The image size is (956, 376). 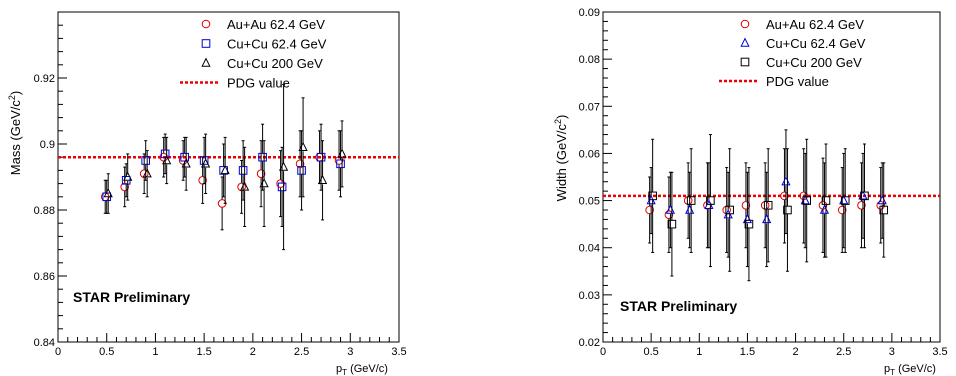 I want to click on width-y-ticks: 0.02 0.03 0.04 0.05 0.06 0.07 0.08 0.09, so click(x=595, y=178).